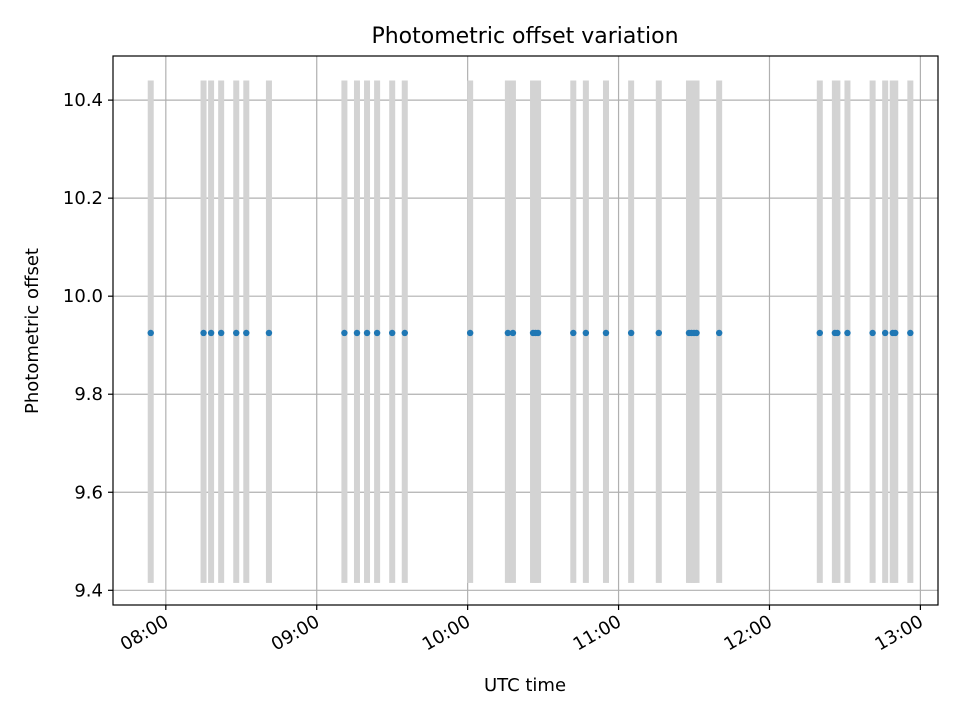 This screenshot has height=720, width=960. Describe the element at coordinates (88, 492) in the screenshot. I see `y-tick-label: 9.6` at that location.